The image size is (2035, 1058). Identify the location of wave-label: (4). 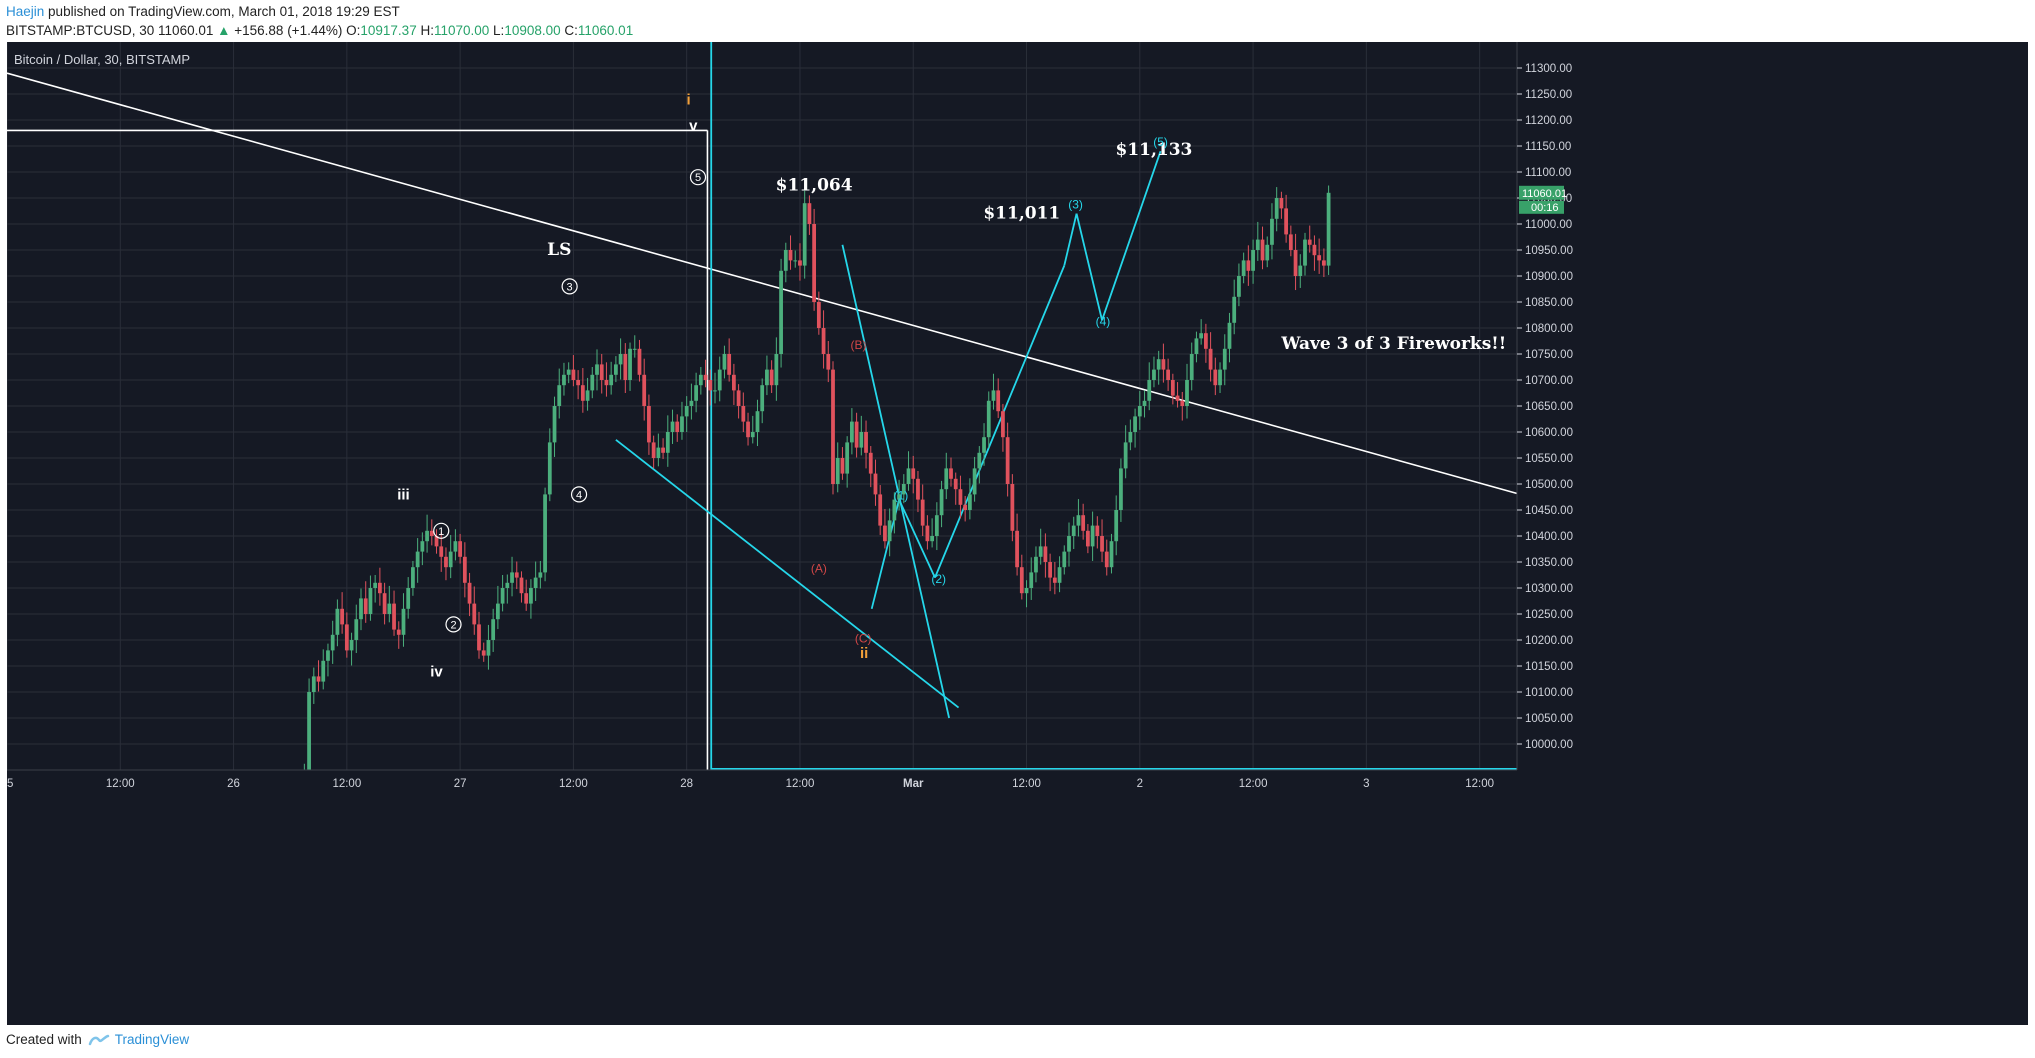
(1103, 321).